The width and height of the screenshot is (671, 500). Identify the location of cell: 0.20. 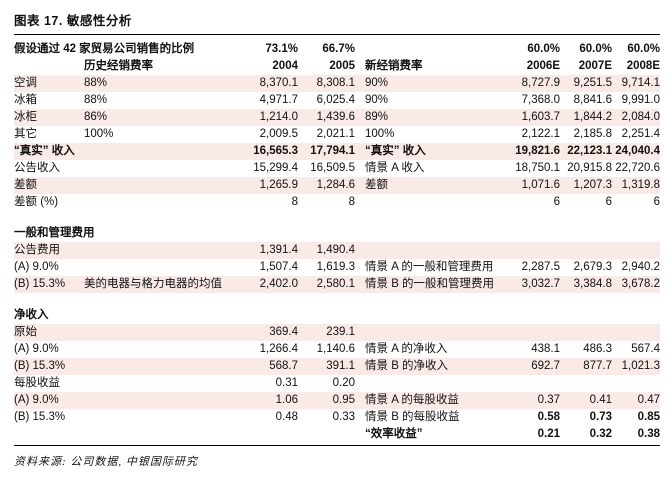
(343, 383).